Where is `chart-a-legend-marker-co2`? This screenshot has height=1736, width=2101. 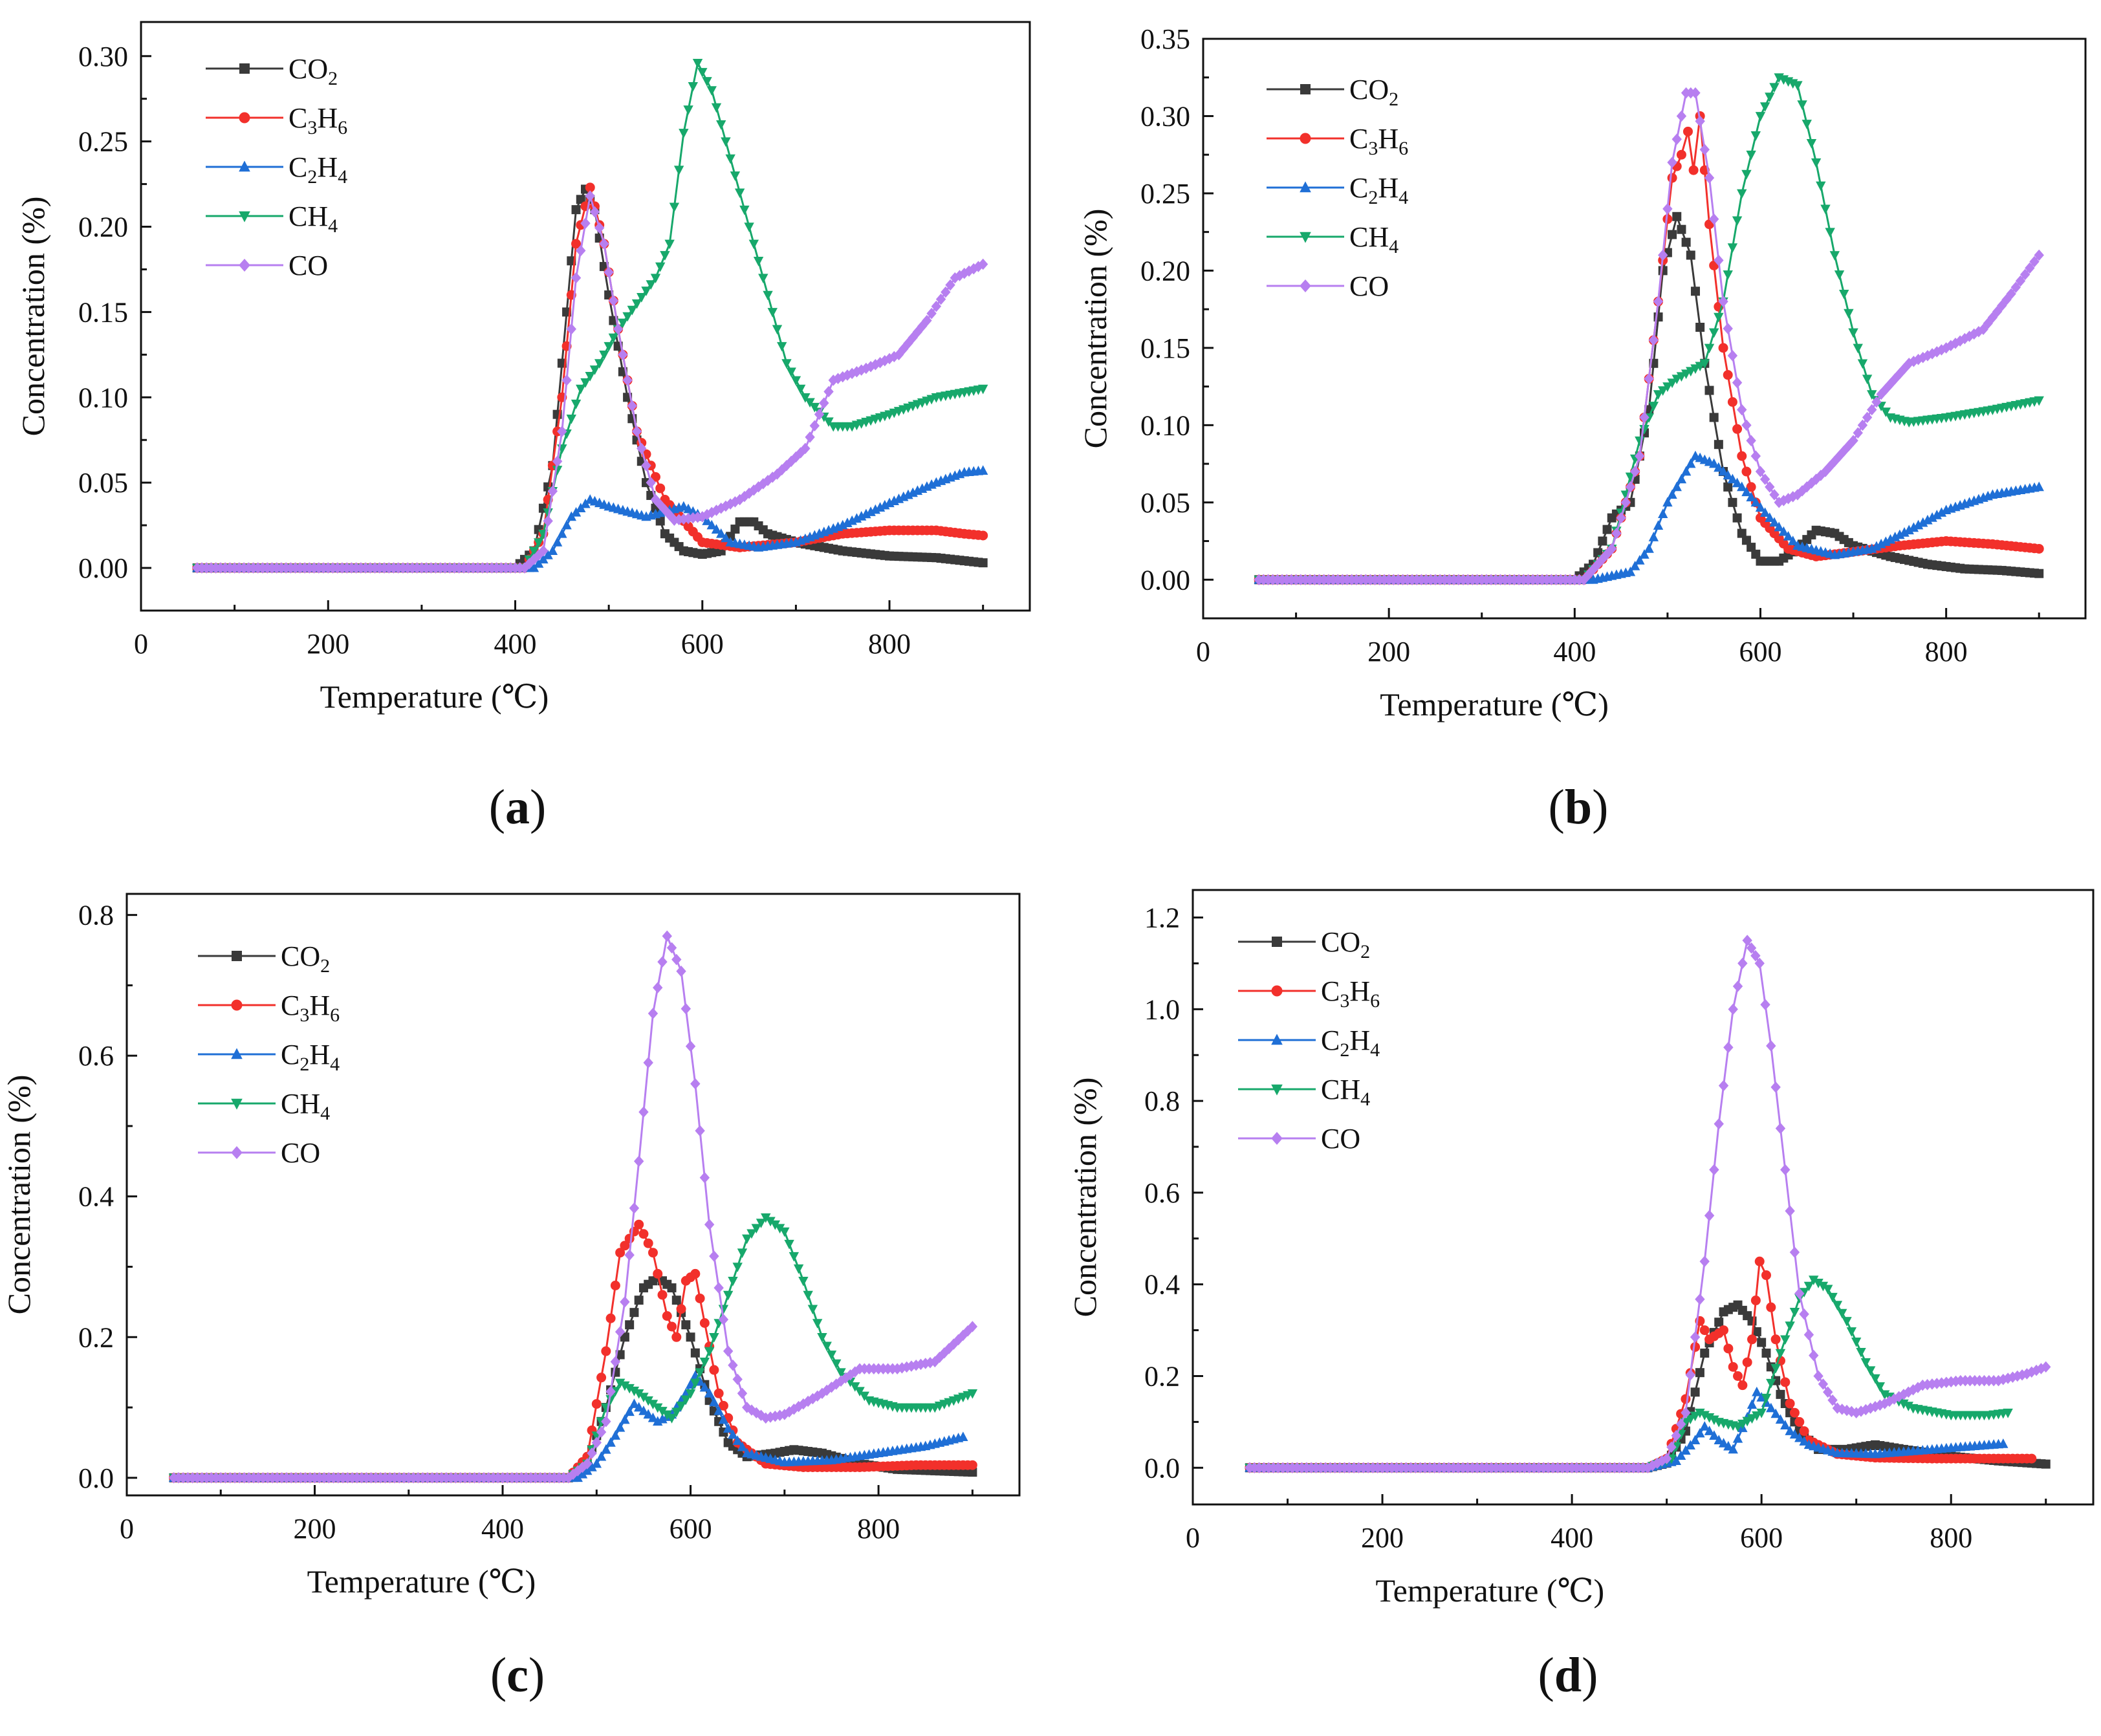 chart-a-legend-marker-co2 is located at coordinates (245, 68).